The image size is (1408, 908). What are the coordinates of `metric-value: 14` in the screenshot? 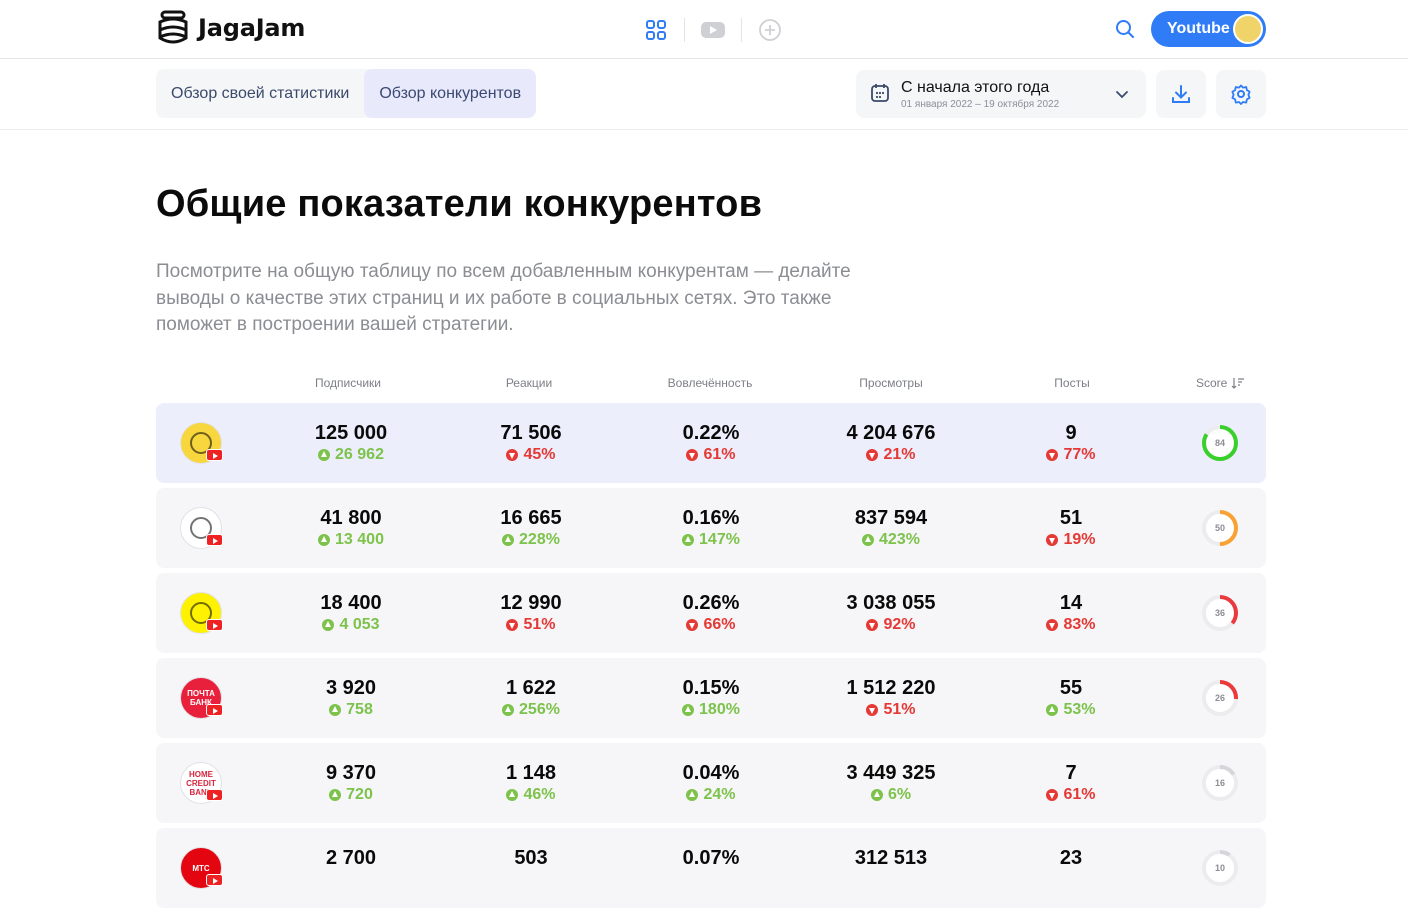 It's located at (1071, 603).